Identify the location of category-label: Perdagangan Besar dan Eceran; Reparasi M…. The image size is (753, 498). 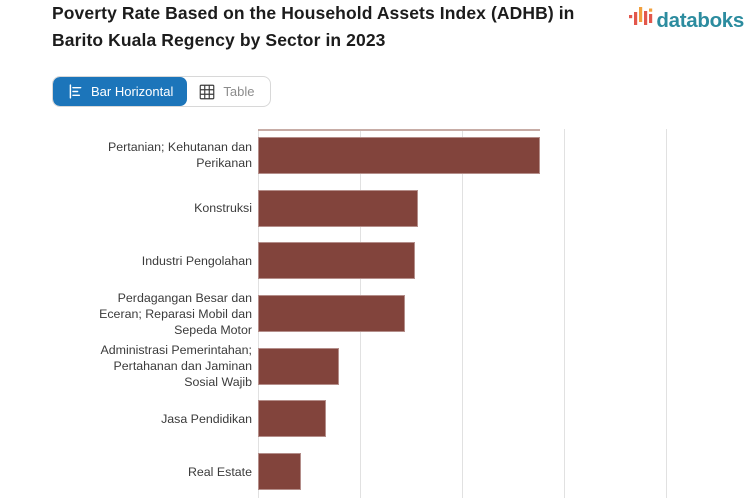
(175, 313).